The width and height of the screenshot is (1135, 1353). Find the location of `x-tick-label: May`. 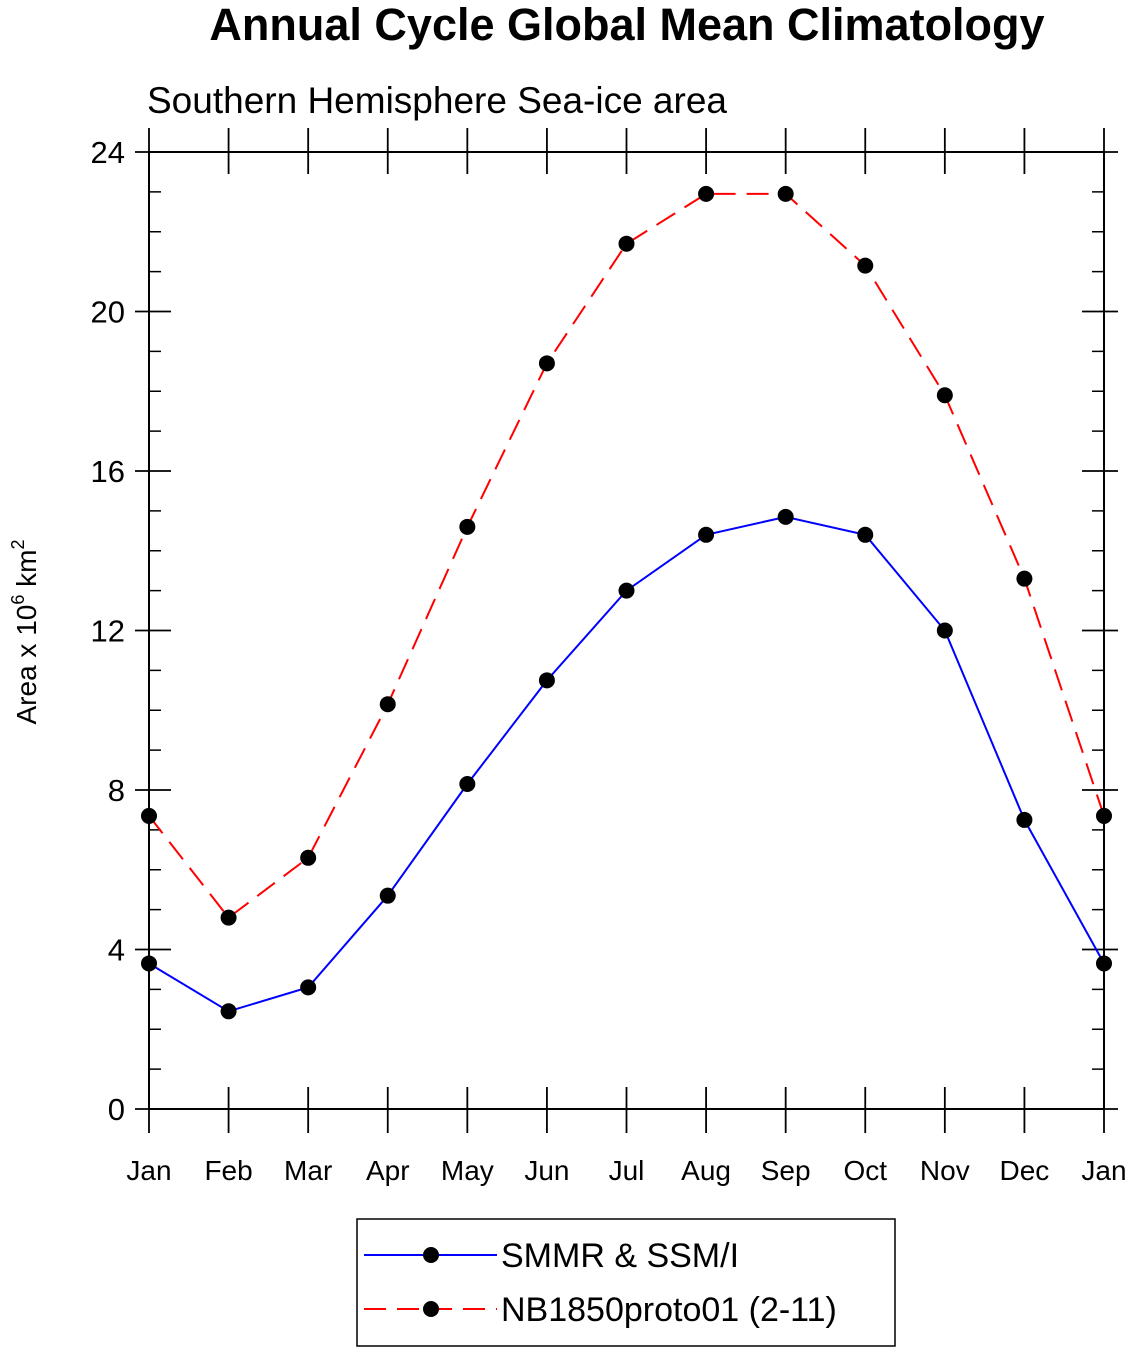

x-tick-label: May is located at coordinates (467, 1170).